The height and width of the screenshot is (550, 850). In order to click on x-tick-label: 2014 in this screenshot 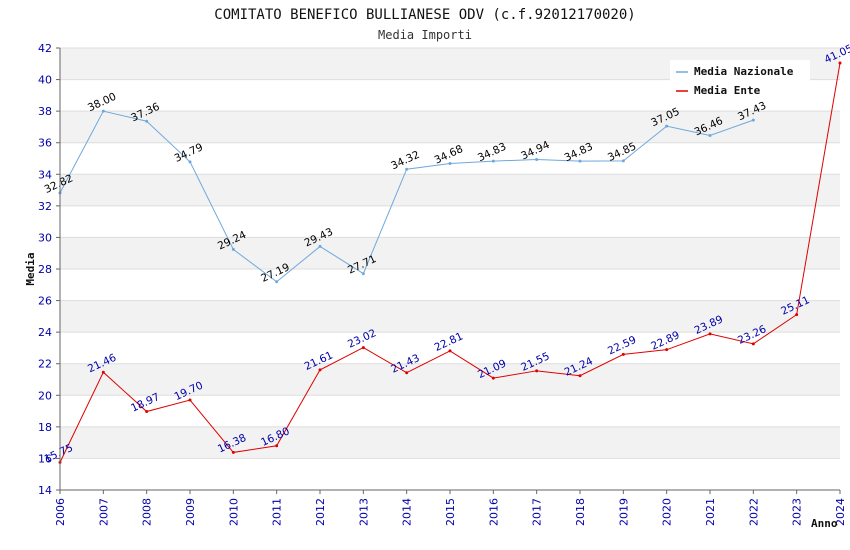, I will do `click(407, 512)`.